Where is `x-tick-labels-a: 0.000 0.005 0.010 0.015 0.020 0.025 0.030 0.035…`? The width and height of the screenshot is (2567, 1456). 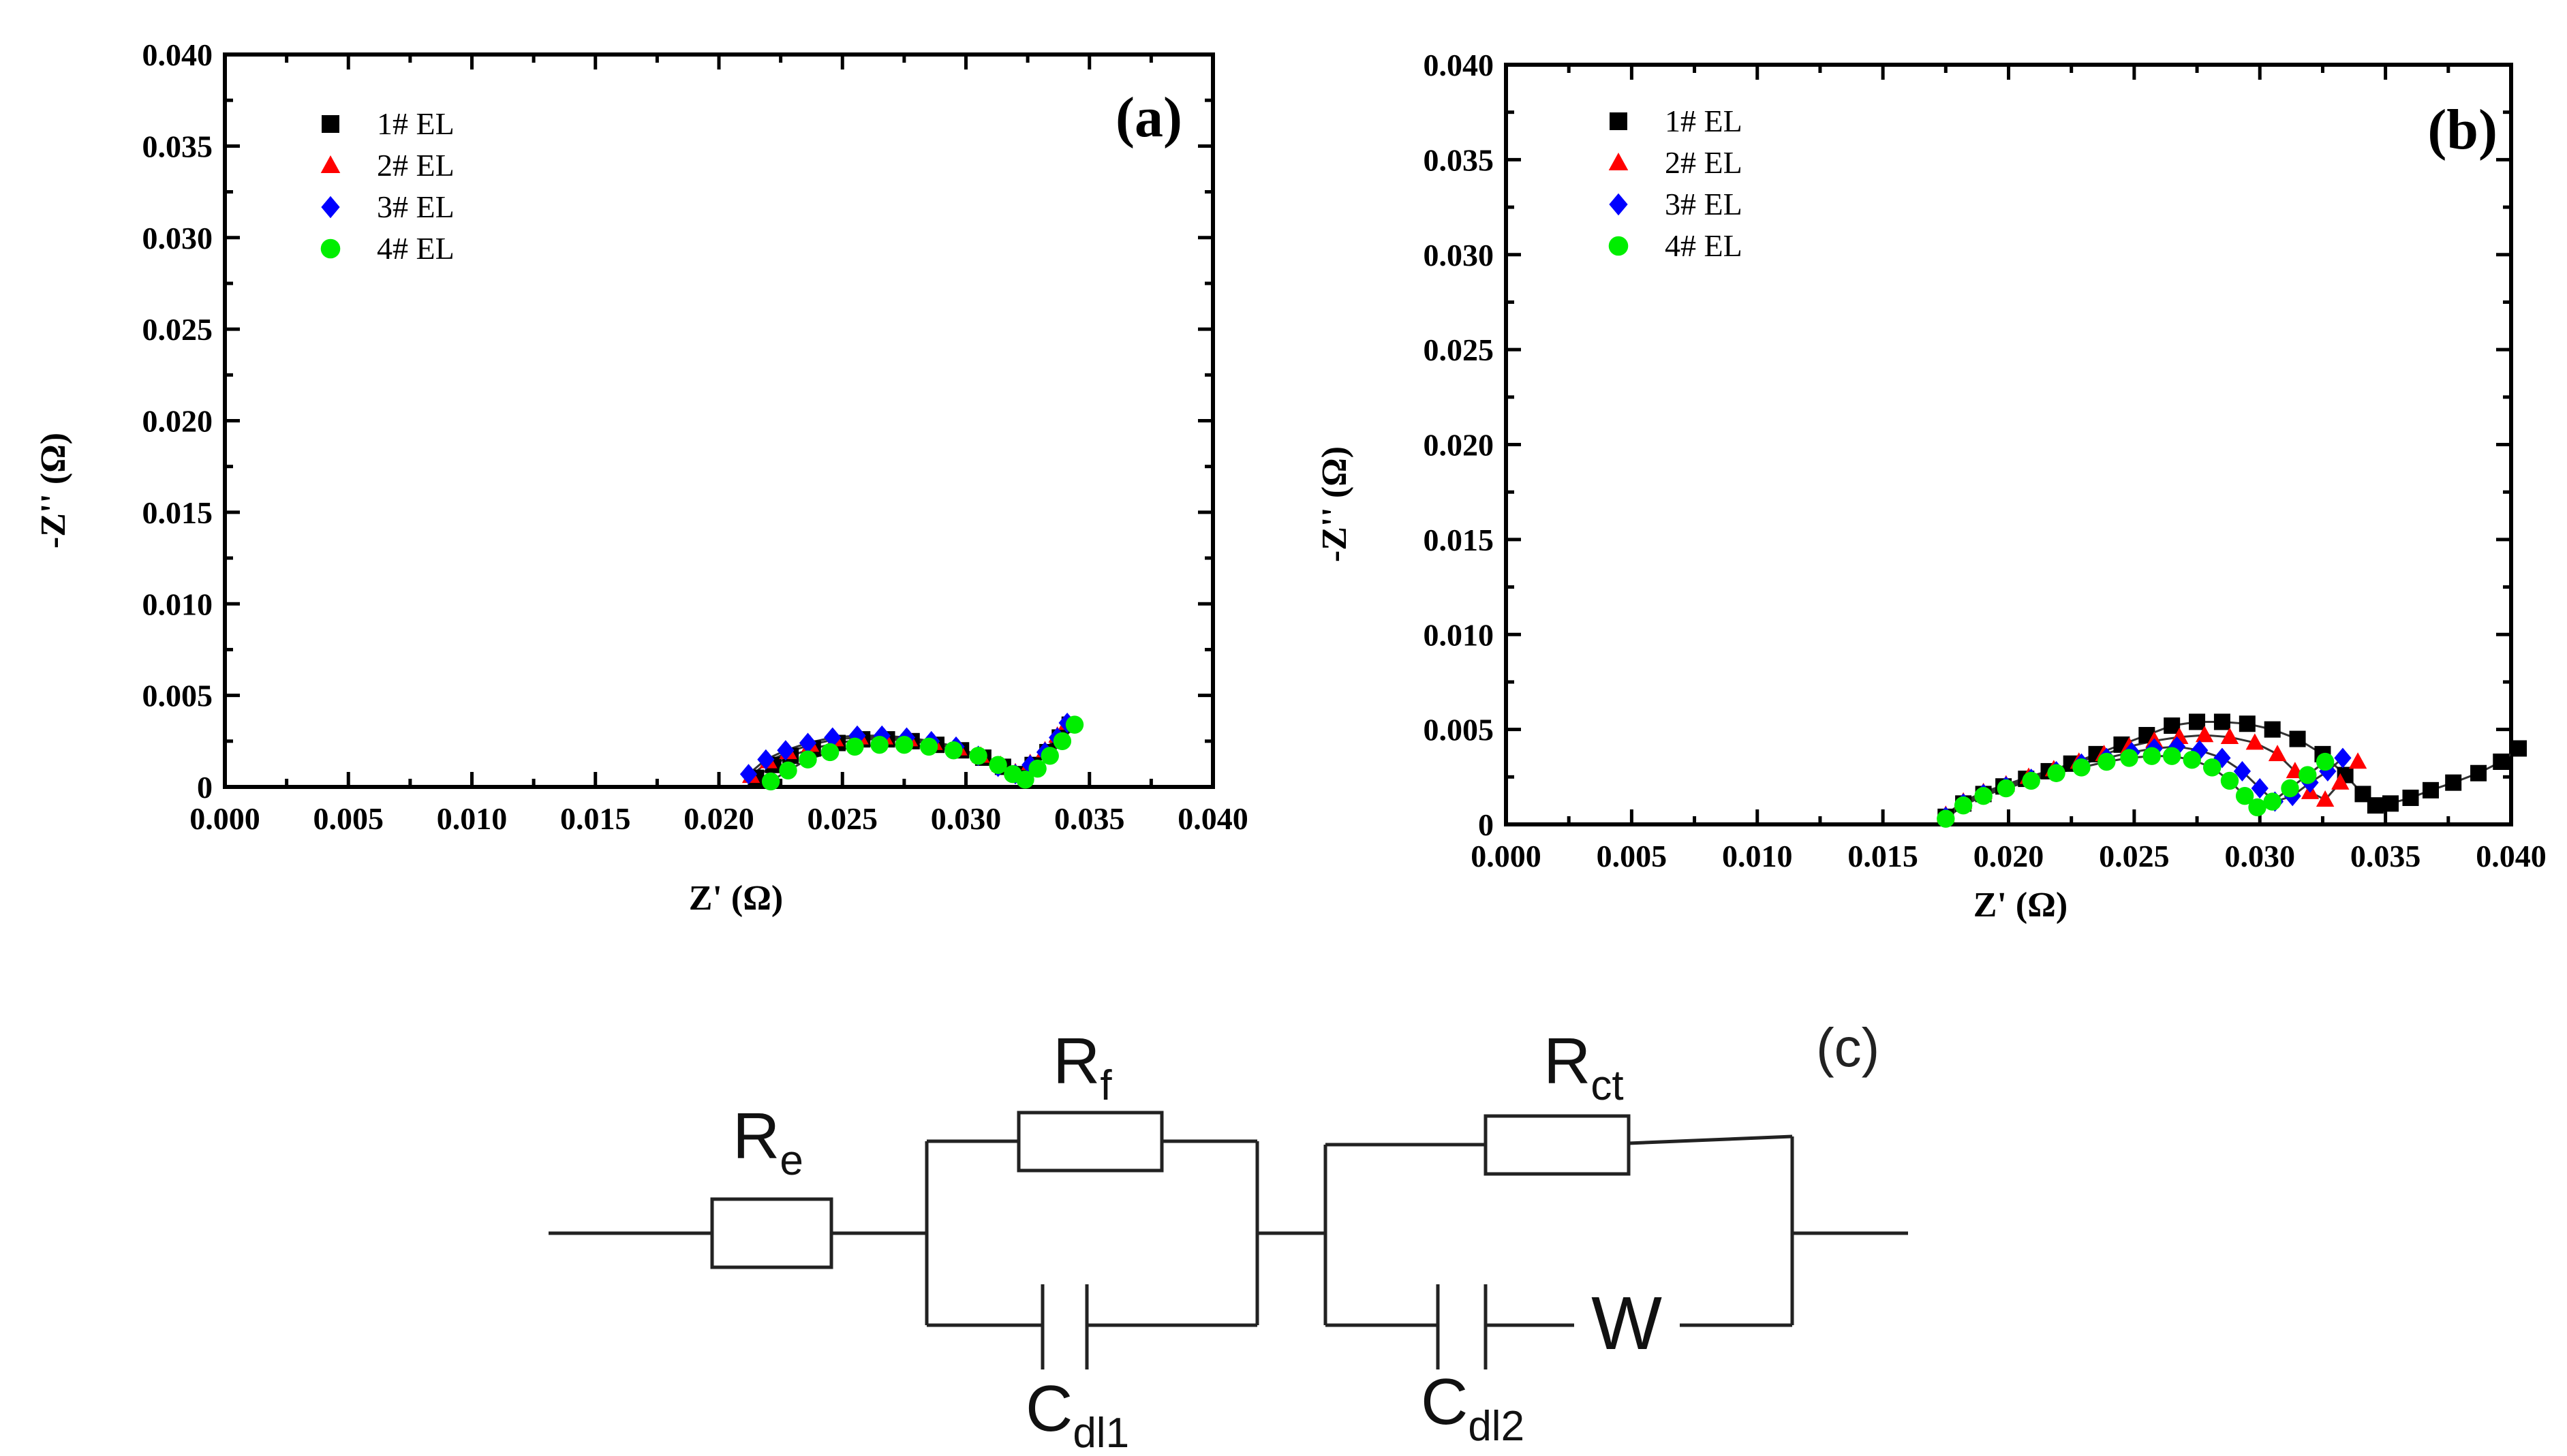 x-tick-labels-a: 0.000 0.005 0.010 0.015 0.020 0.025 0.030 0.035… is located at coordinates (718, 818).